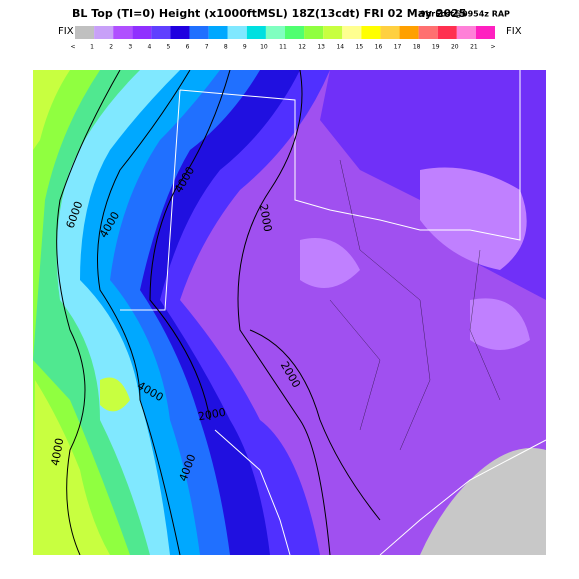 This screenshot has width=579, height=579. I want to click on forecast-info: 9hrFcst@0954z RAP, so click(465, 14).